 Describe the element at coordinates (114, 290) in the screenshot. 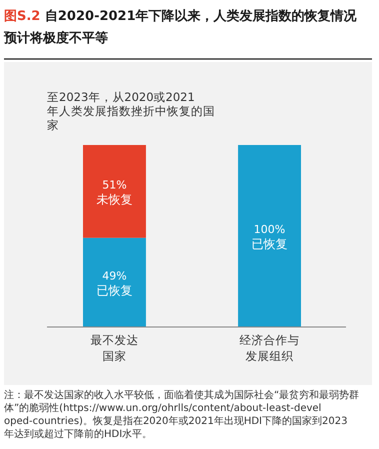

I see `series-label: 已恢复` at that location.